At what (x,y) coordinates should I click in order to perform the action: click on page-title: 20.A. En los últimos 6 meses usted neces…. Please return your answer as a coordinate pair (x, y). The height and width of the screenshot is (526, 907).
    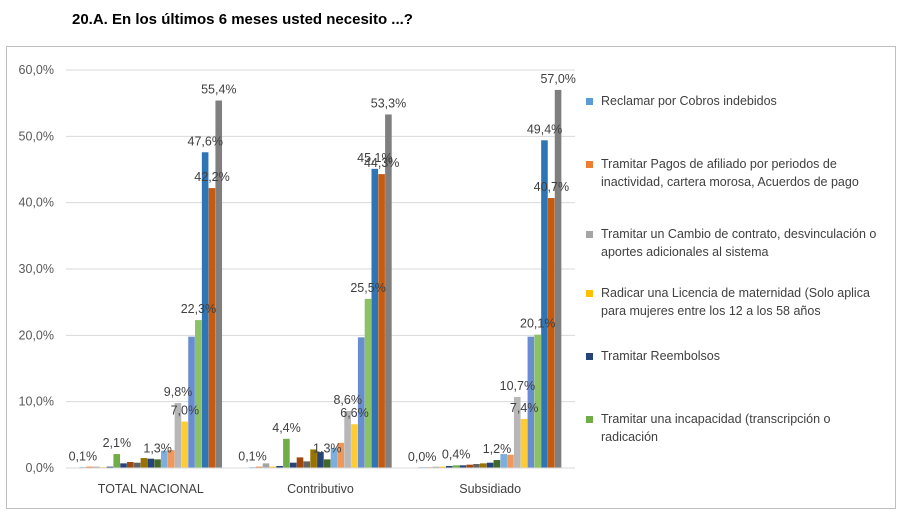
    Looking at the image, I should click on (242, 19).